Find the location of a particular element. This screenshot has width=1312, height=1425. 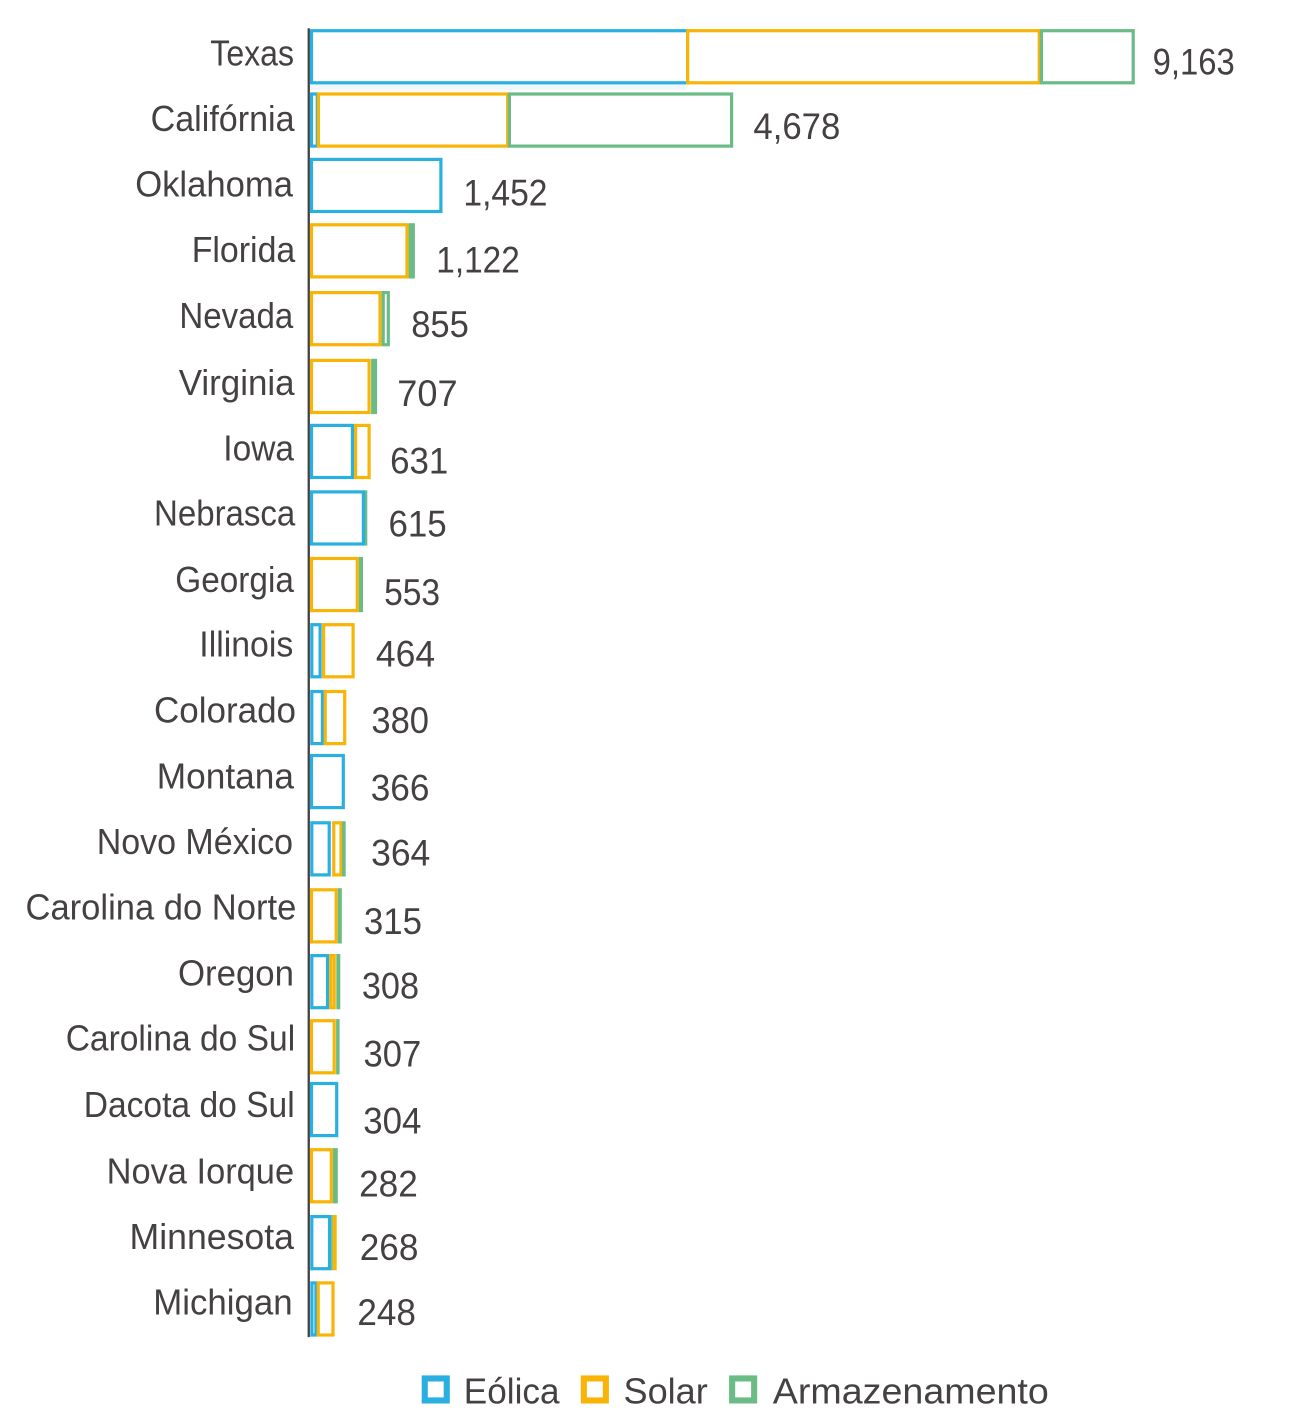

svg-text: Dacota do Sul is located at coordinates (189, 1104).